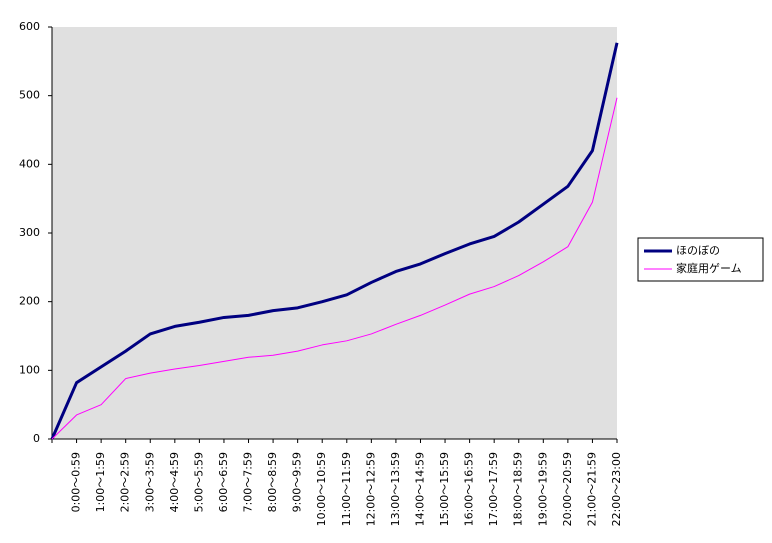 The width and height of the screenshot is (772, 543). What do you see at coordinates (698, 250) in the screenshot?
I see `legend-label: ほのぼの` at bounding box center [698, 250].